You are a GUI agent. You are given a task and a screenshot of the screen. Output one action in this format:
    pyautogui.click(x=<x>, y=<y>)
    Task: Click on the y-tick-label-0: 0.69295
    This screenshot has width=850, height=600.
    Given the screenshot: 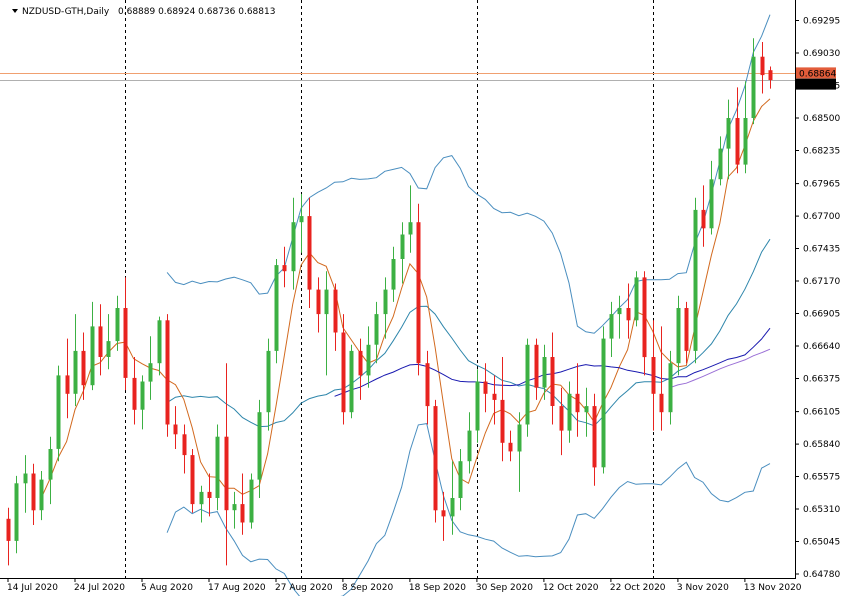 What is the action you would take?
    pyautogui.click(x=821, y=22)
    